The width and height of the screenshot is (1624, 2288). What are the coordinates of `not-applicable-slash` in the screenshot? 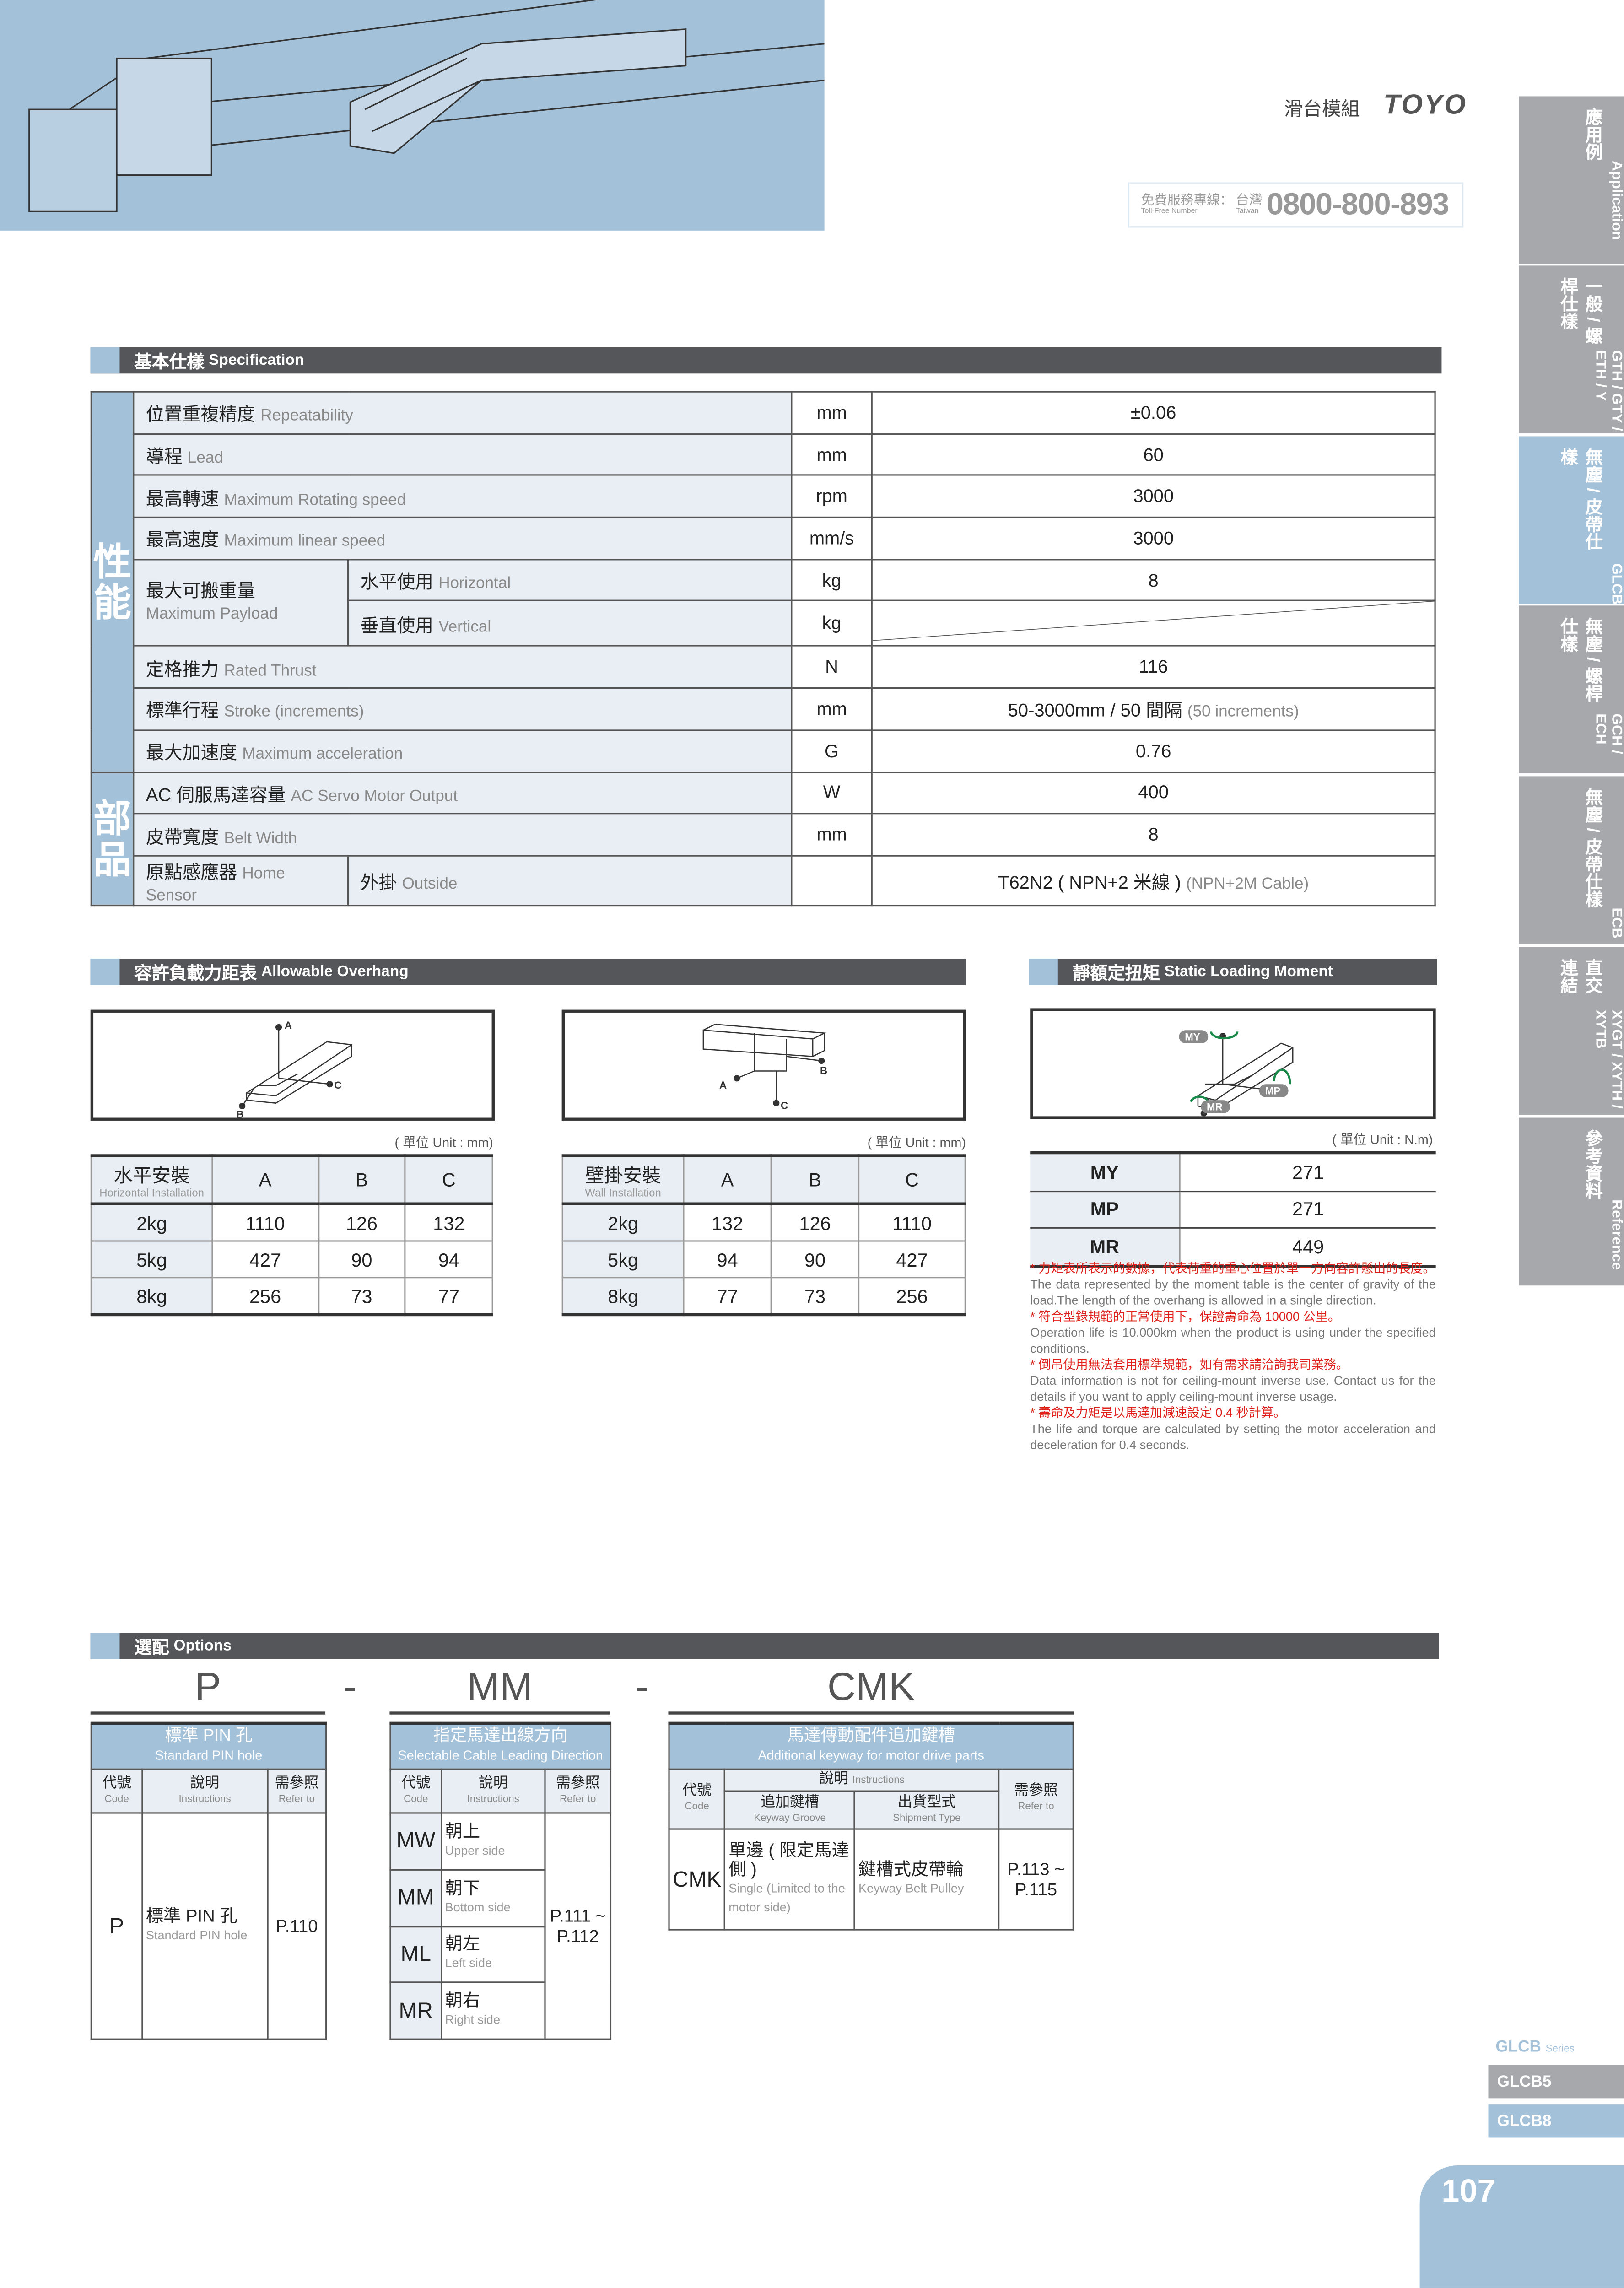 It's located at (1154, 621).